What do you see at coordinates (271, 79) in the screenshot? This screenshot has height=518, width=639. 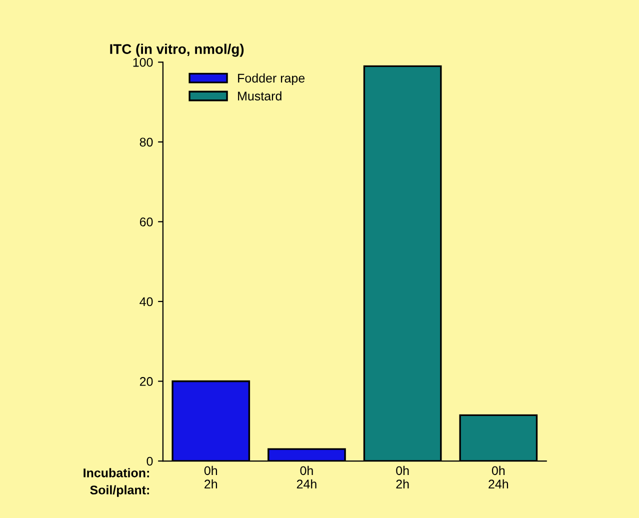 I see `legend-label: Fodder rape` at bounding box center [271, 79].